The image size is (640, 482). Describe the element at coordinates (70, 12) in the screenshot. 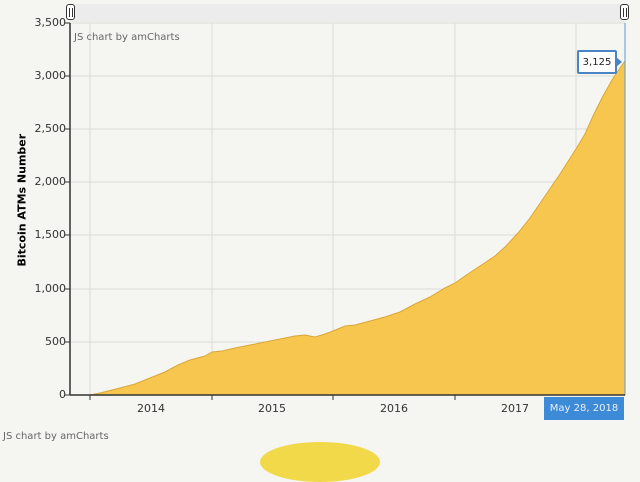

I see `scrollbar-left-grip-icon` at that location.